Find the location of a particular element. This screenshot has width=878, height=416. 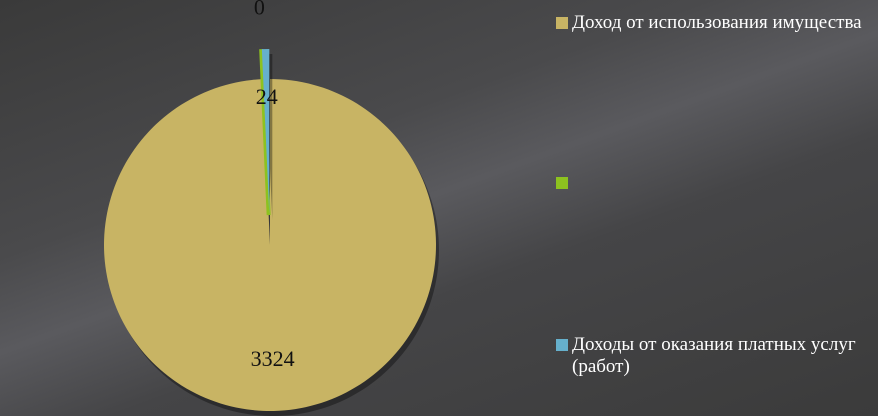

data-label: 24 is located at coordinates (267, 96).